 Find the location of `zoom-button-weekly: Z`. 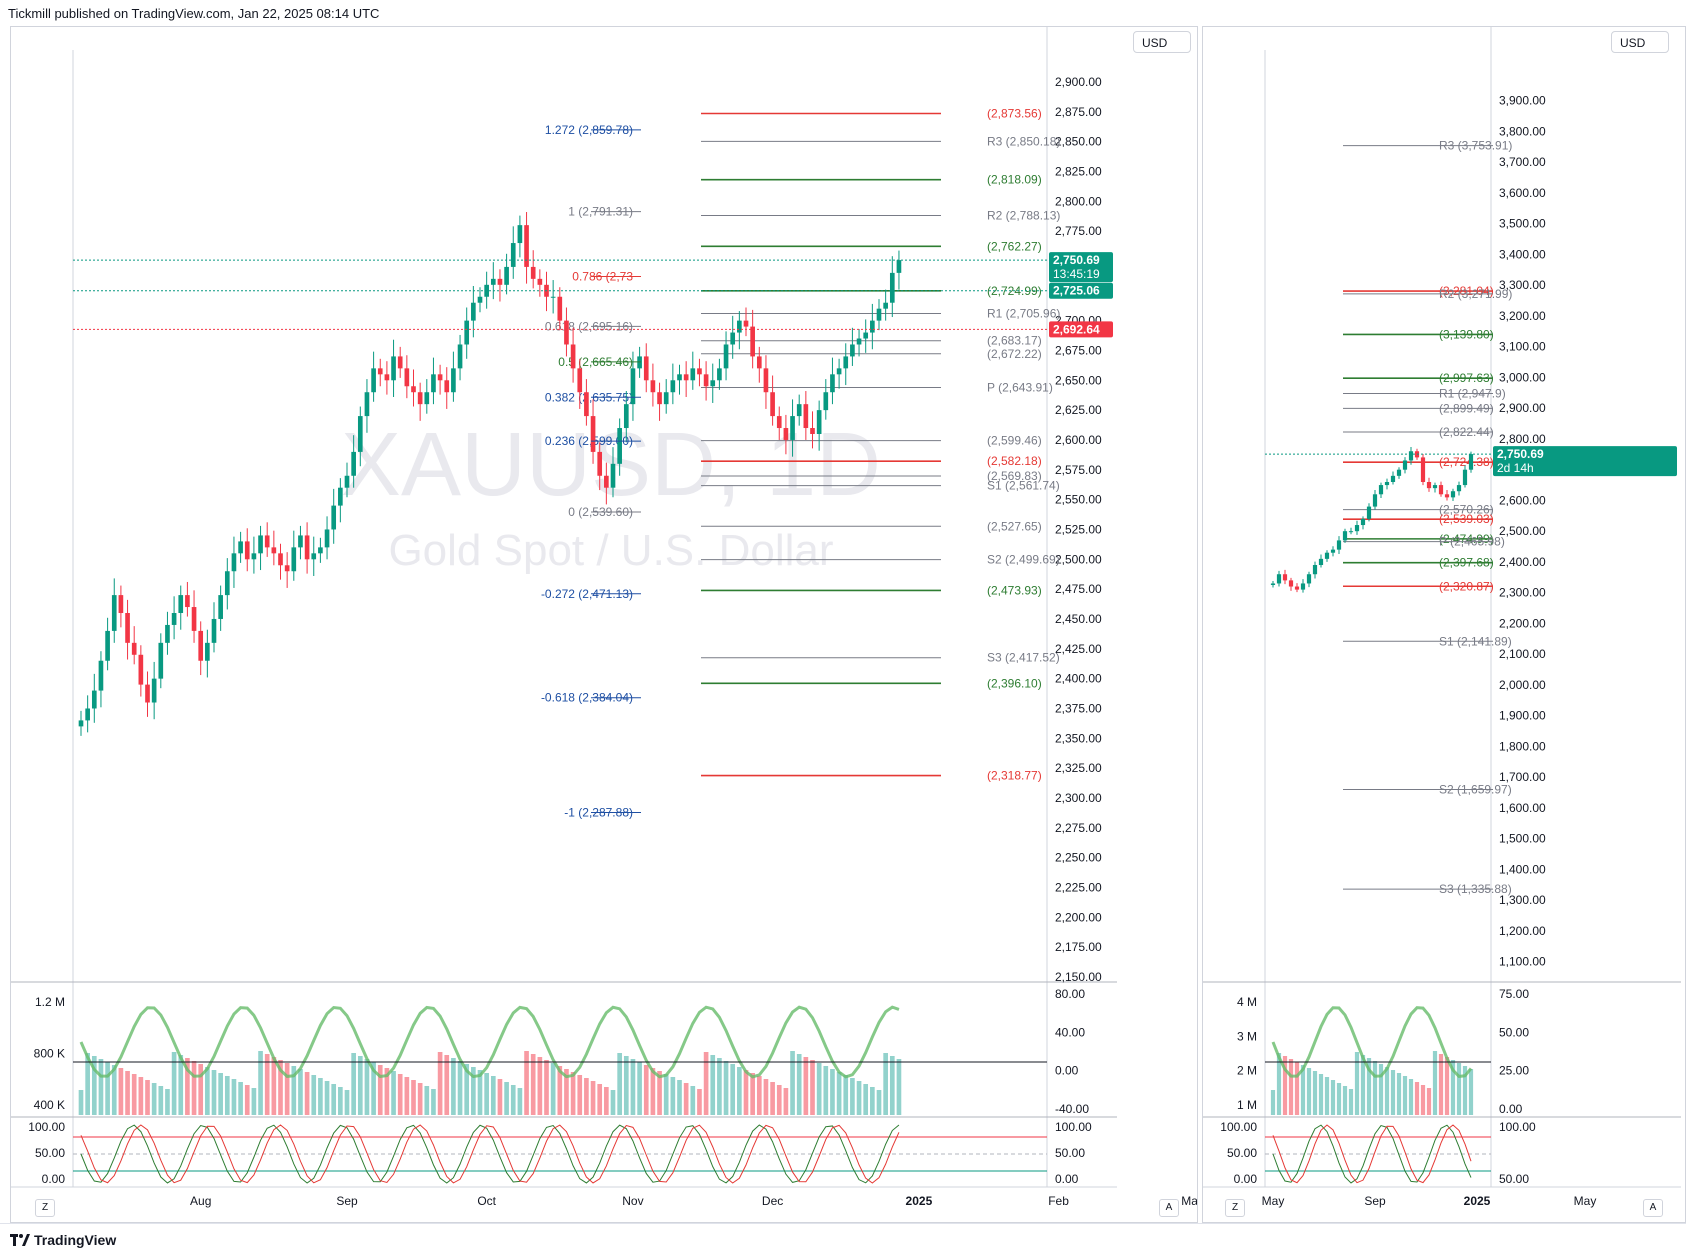

zoom-button-weekly: Z is located at coordinates (1235, 1208).